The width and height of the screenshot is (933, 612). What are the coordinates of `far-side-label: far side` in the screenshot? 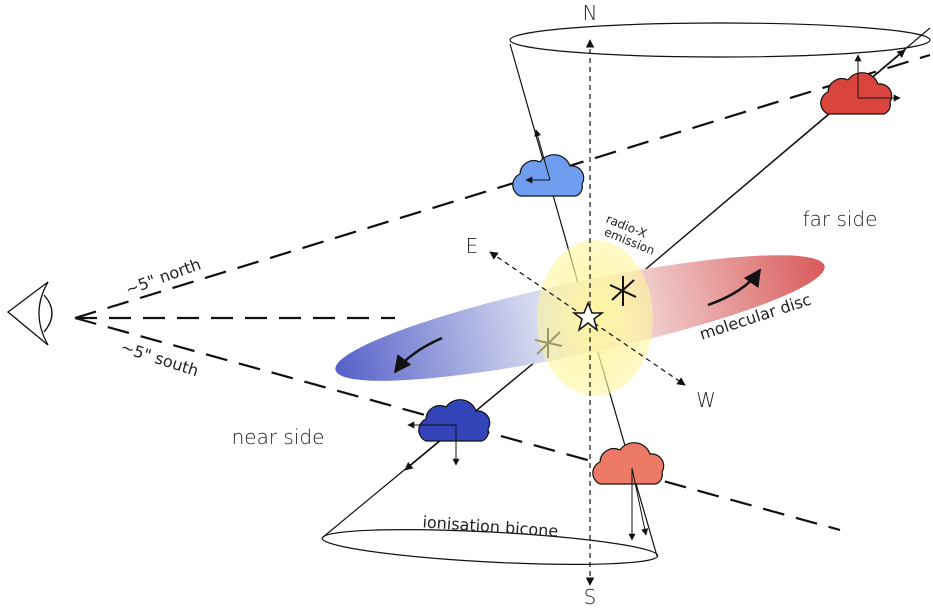 It's located at (840, 219).